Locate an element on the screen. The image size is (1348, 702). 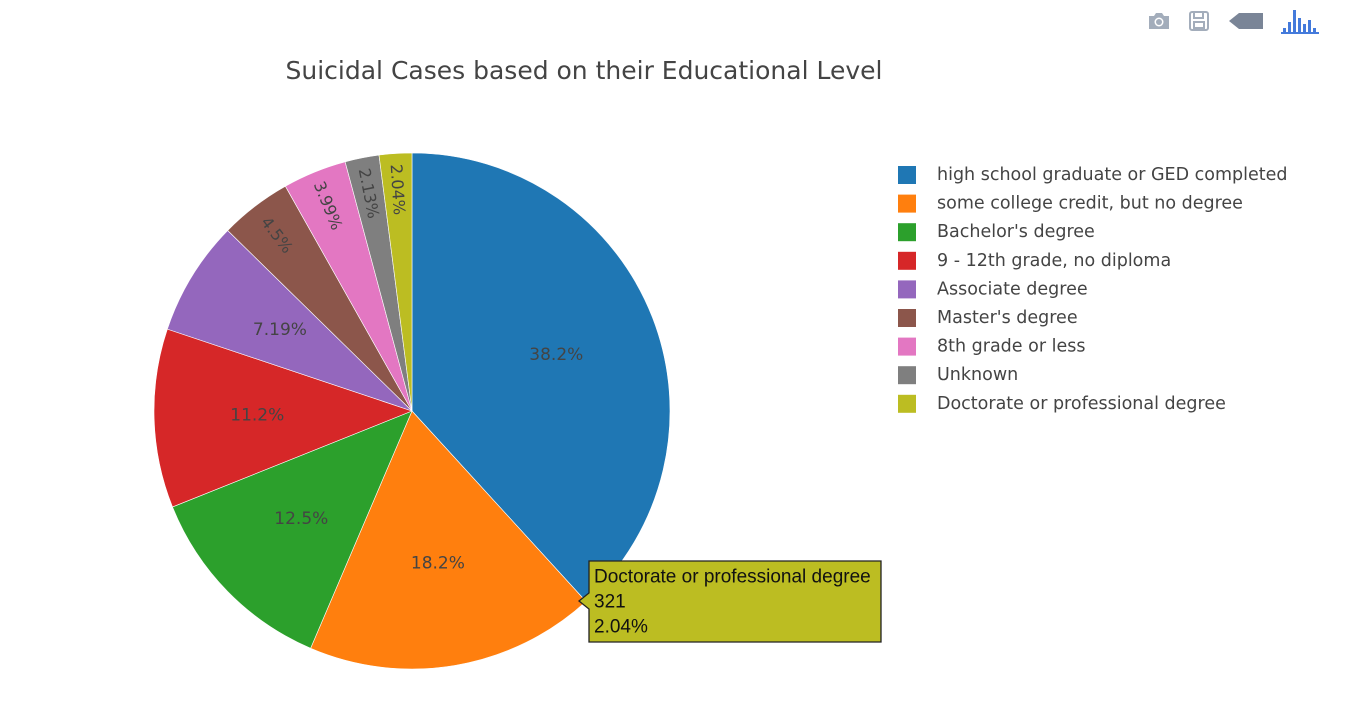
camera-icon is located at coordinates (1159, 21).